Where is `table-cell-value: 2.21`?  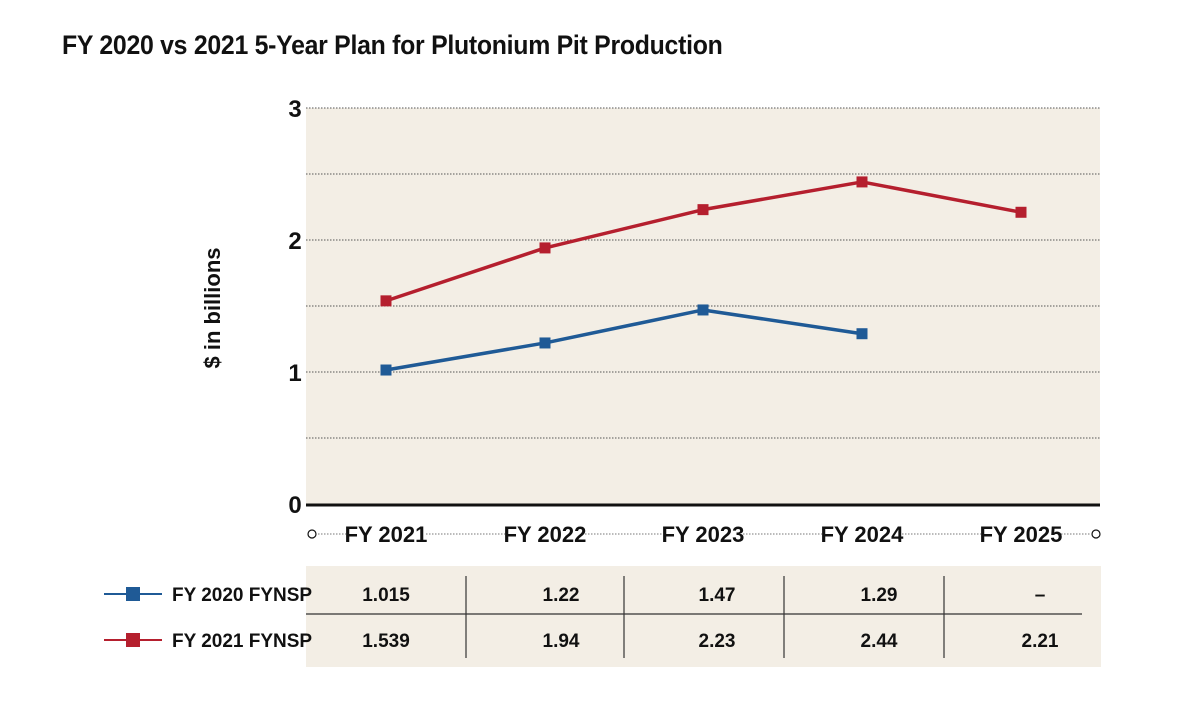 table-cell-value: 2.21 is located at coordinates (1040, 641).